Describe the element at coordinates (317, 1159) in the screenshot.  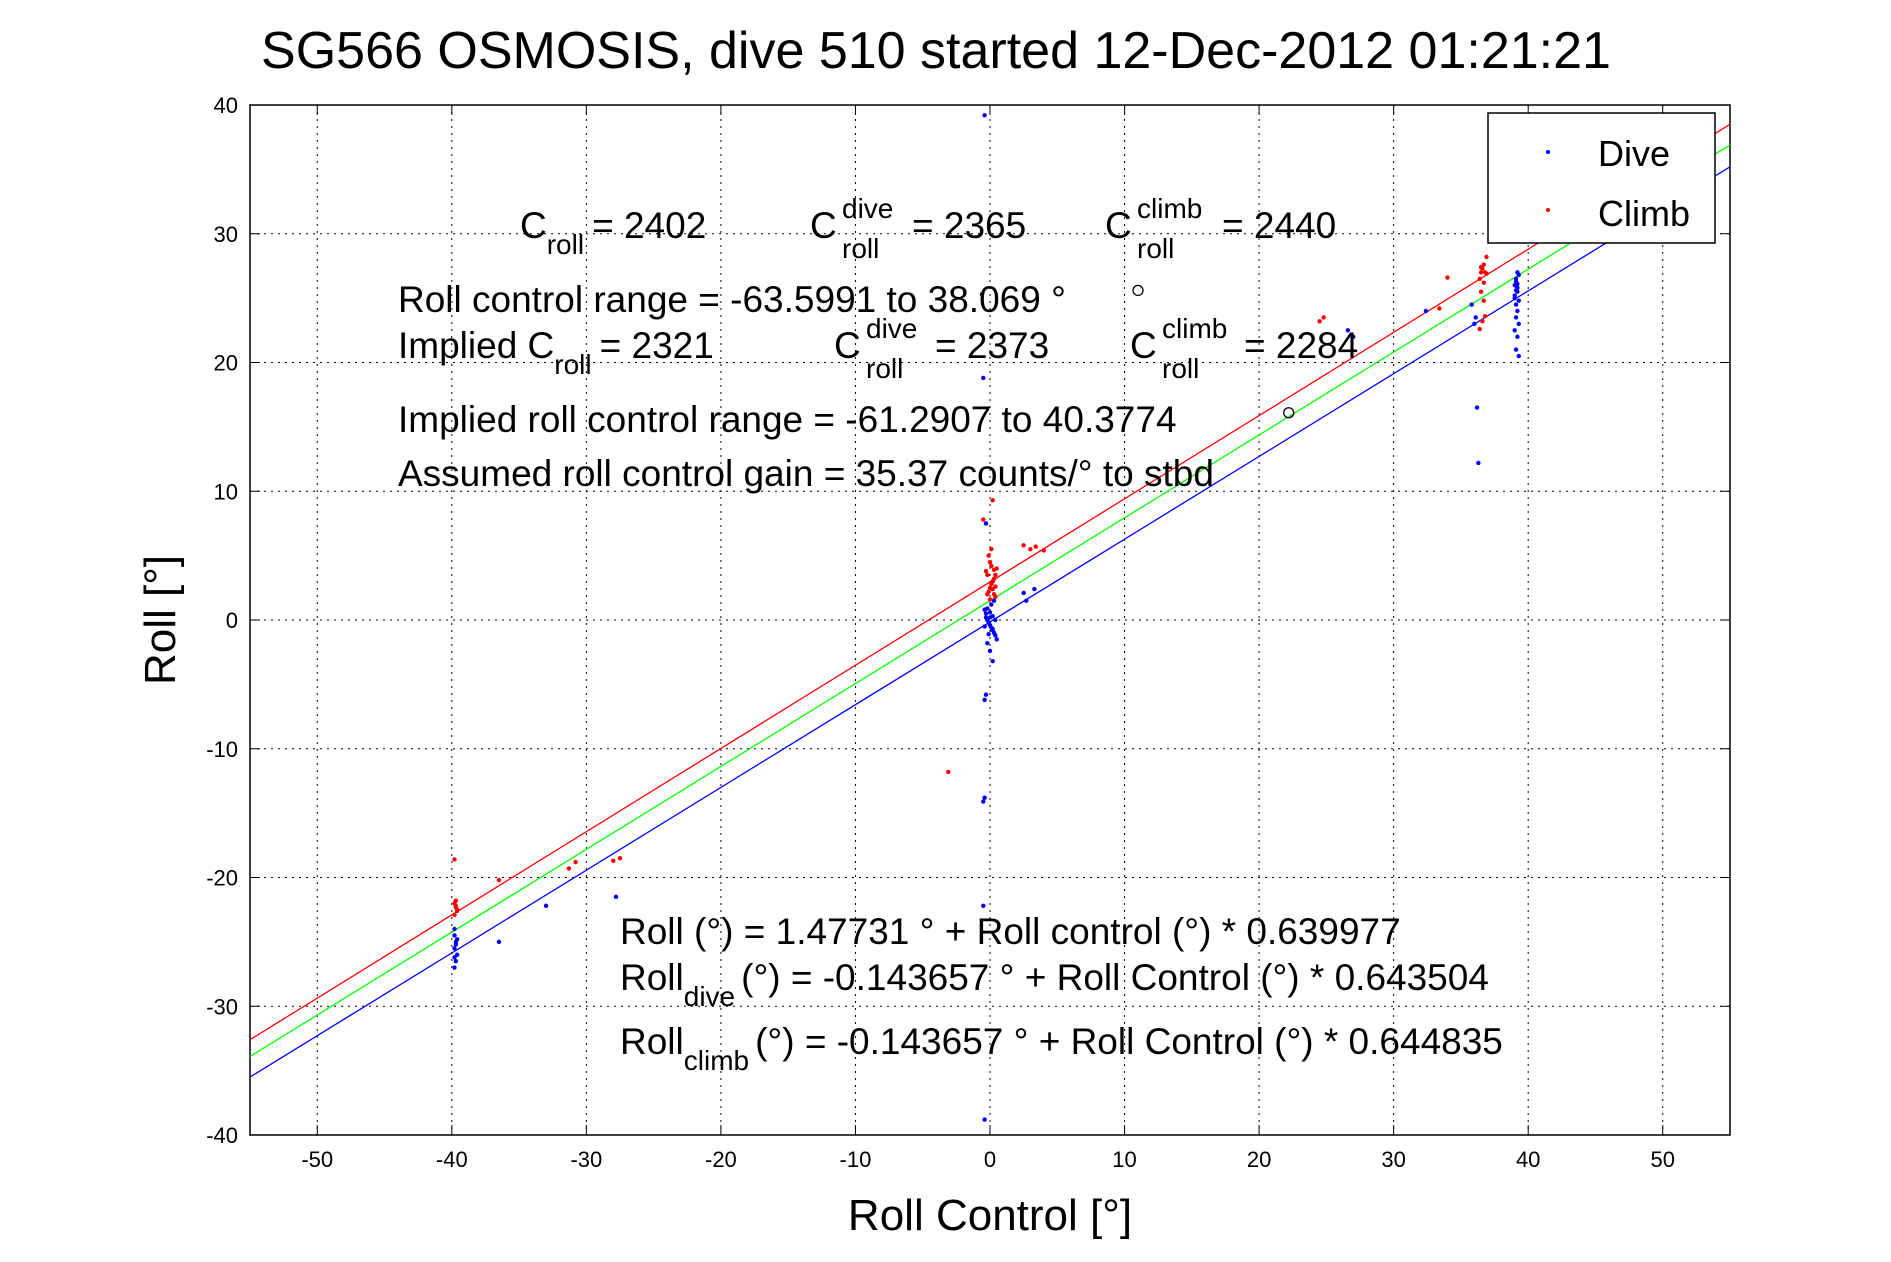
I see `x-tick-label: -50` at that location.